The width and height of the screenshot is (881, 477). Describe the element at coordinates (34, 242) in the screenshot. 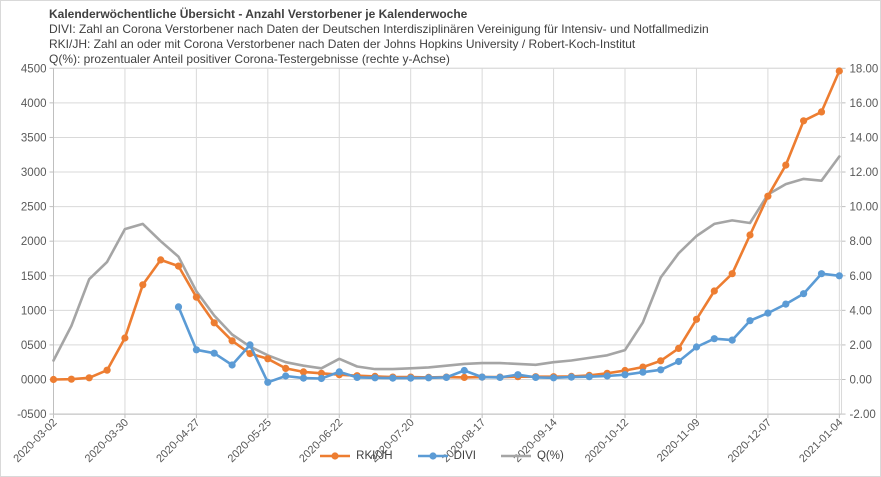

I see `left-axis-tick-label: 2000` at that location.